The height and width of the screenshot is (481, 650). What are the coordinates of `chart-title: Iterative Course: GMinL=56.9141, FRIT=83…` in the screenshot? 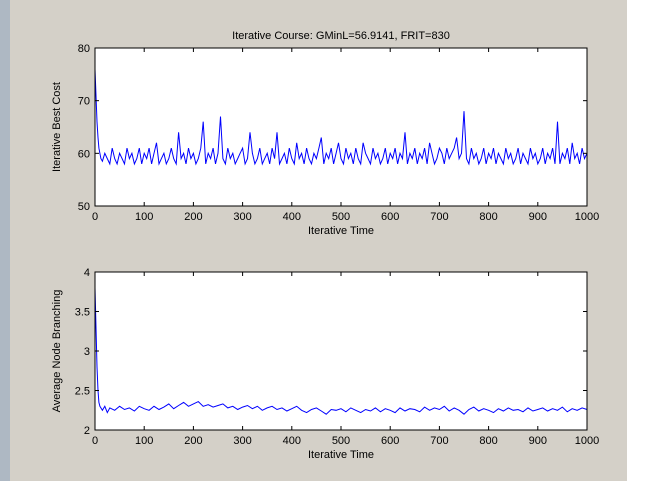 It's located at (341, 36).